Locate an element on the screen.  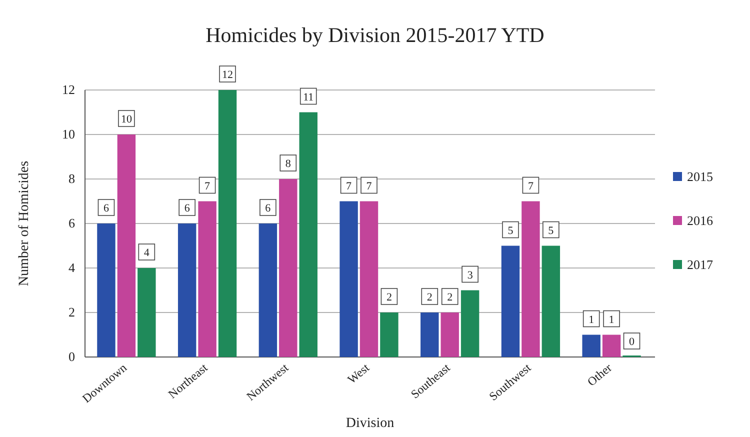
y-tick-label: 0 is located at coordinates (71, 356).